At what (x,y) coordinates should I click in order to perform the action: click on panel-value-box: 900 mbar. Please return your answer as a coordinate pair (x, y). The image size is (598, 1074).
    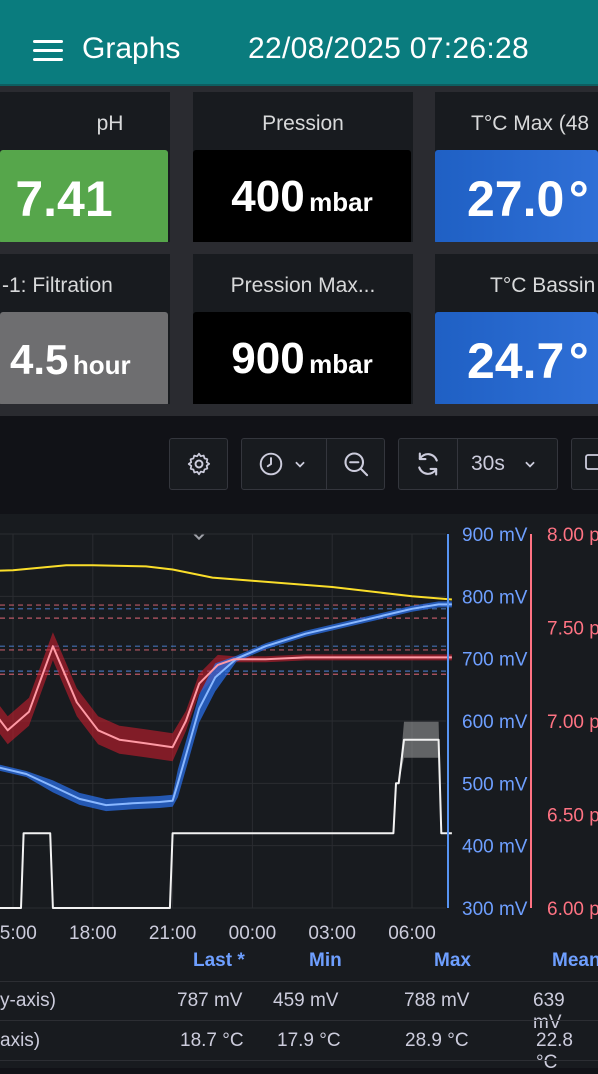
    Looking at the image, I should click on (302, 358).